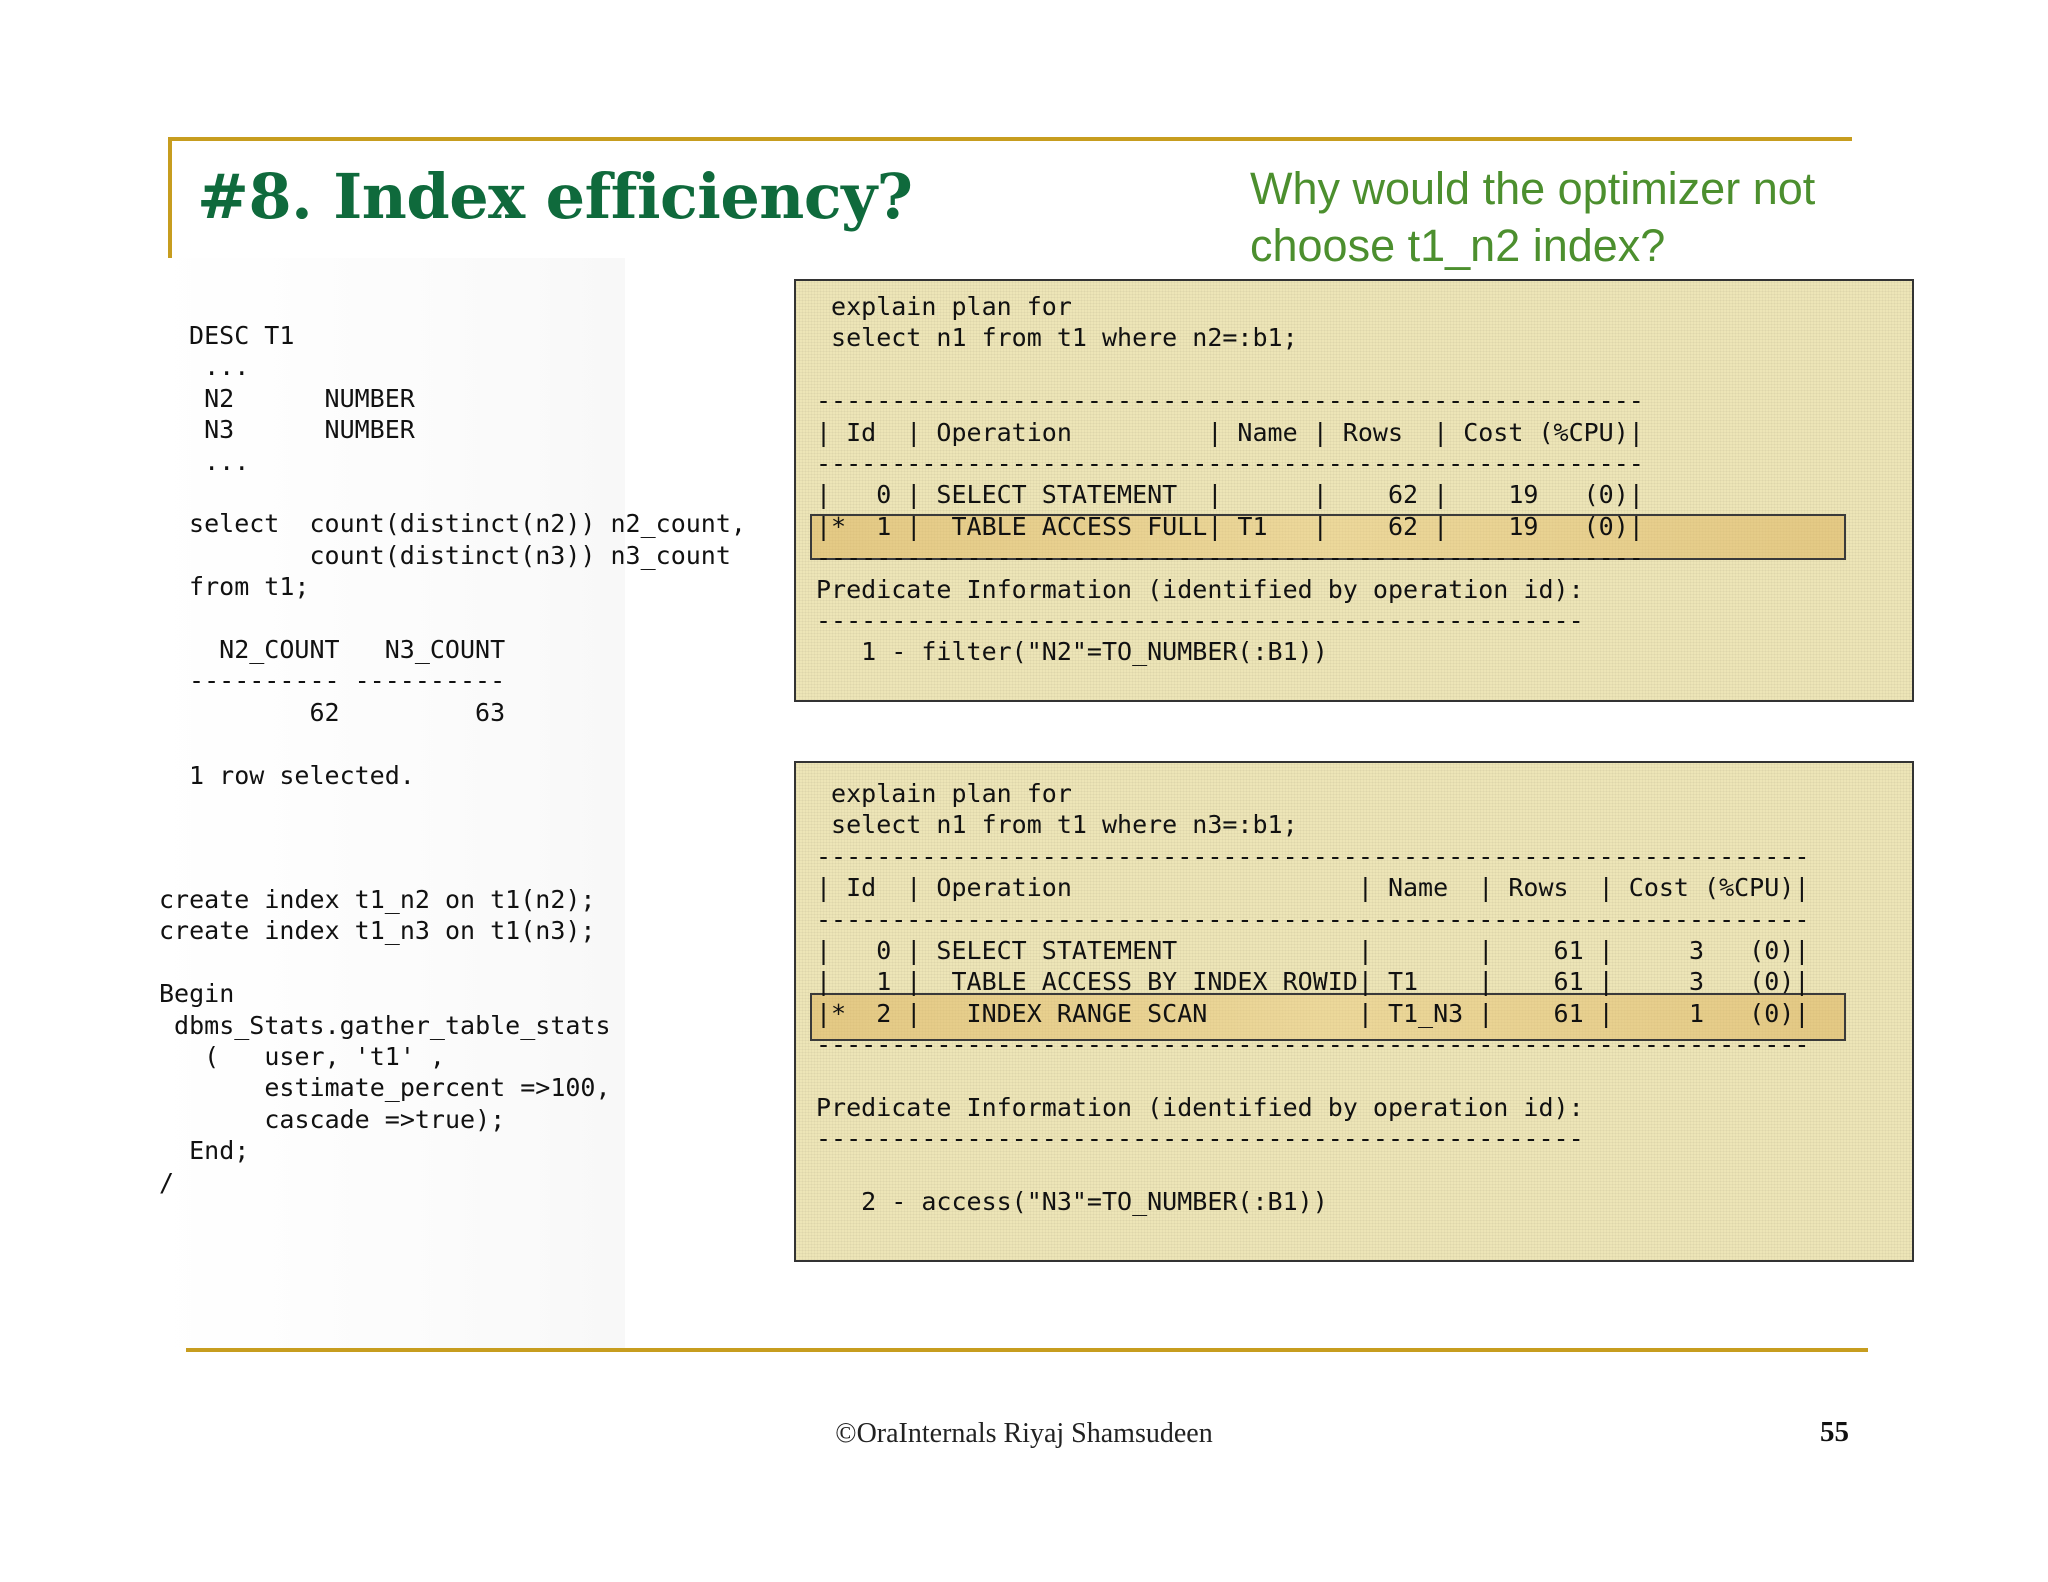 Image resolution: width=2048 pixels, height=1582 pixels. Describe the element at coordinates (1027, 1350) in the screenshot. I see `footer-accent-rule` at that location.